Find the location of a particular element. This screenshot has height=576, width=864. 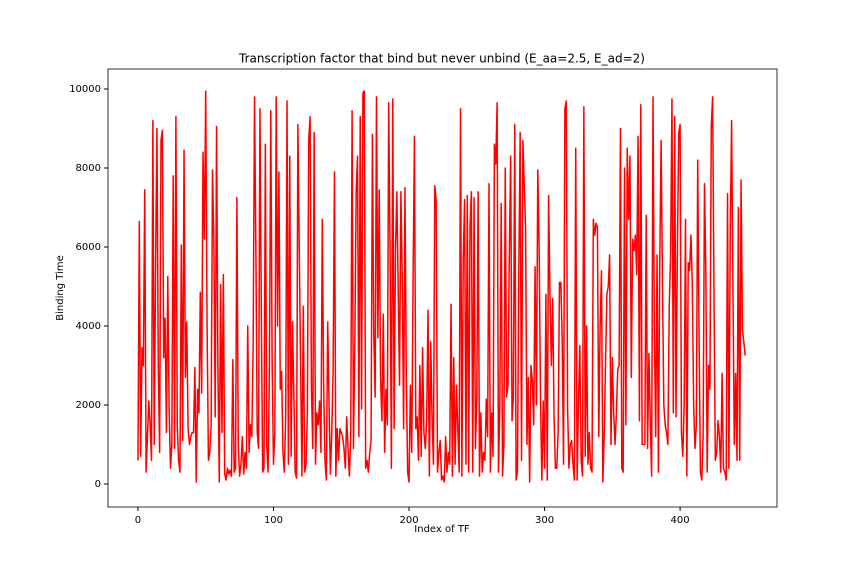

y-axis-label: Binding Time is located at coordinates (60, 287).